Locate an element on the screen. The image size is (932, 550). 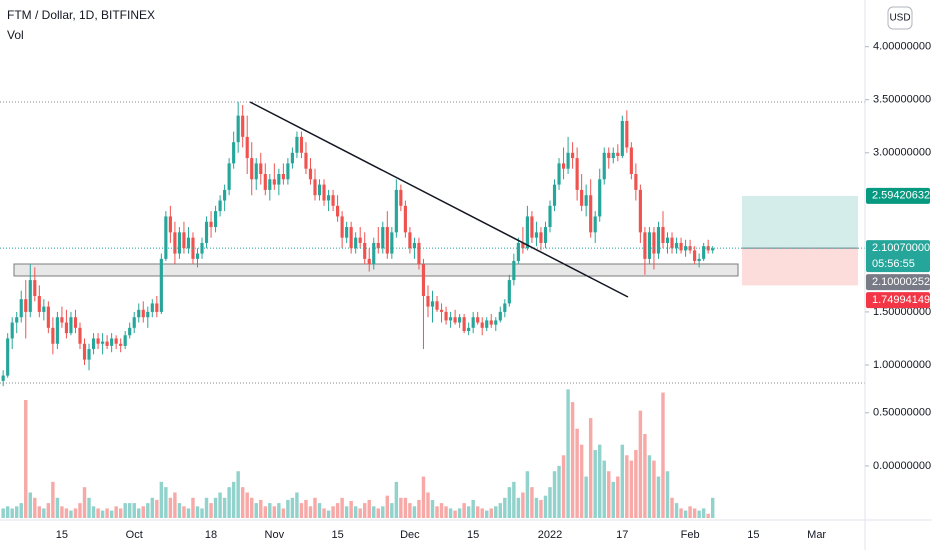
x-tick-label: 15 is located at coordinates (473, 535).